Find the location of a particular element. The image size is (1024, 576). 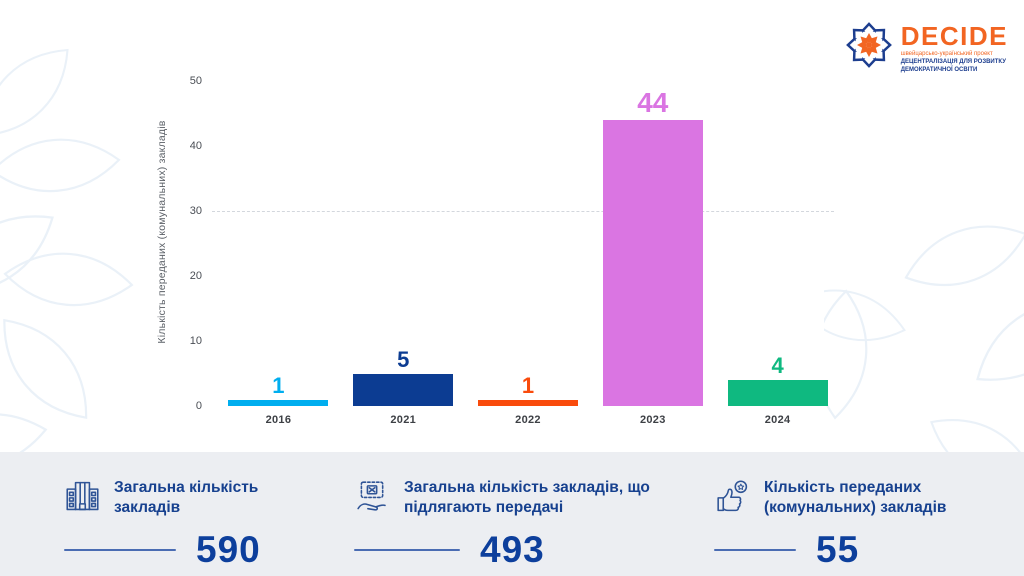

decide-wordmark: DECIDE is located at coordinates (954, 36).